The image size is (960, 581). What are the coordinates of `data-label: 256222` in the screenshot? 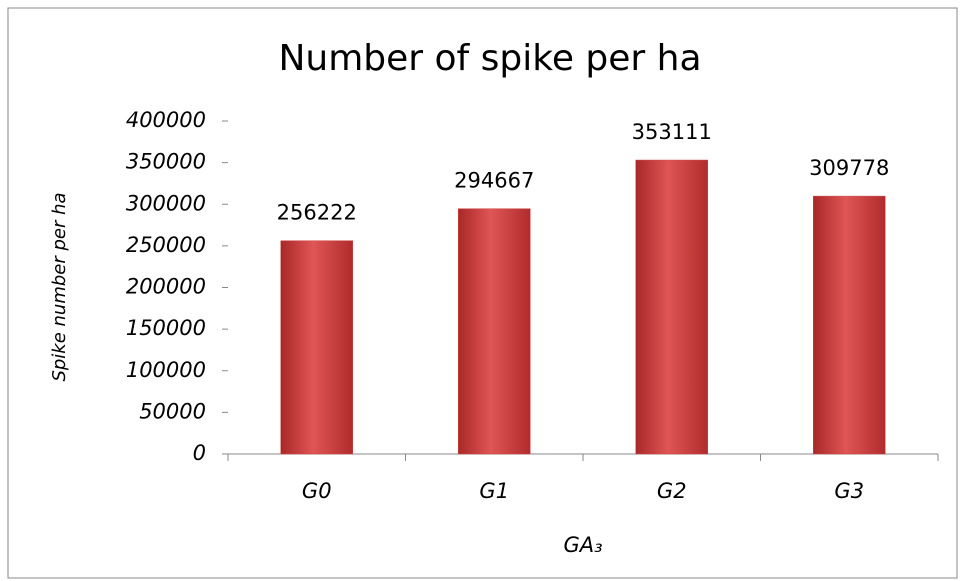 It's located at (317, 213).